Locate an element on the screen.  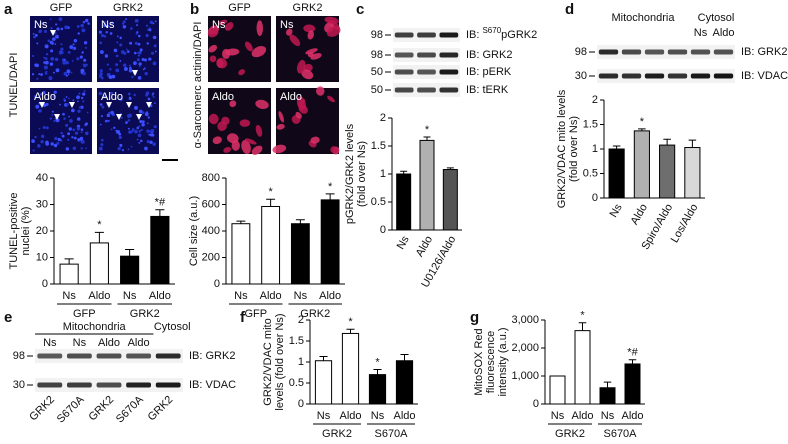
arrowhead is located at coordinates (109, 105).